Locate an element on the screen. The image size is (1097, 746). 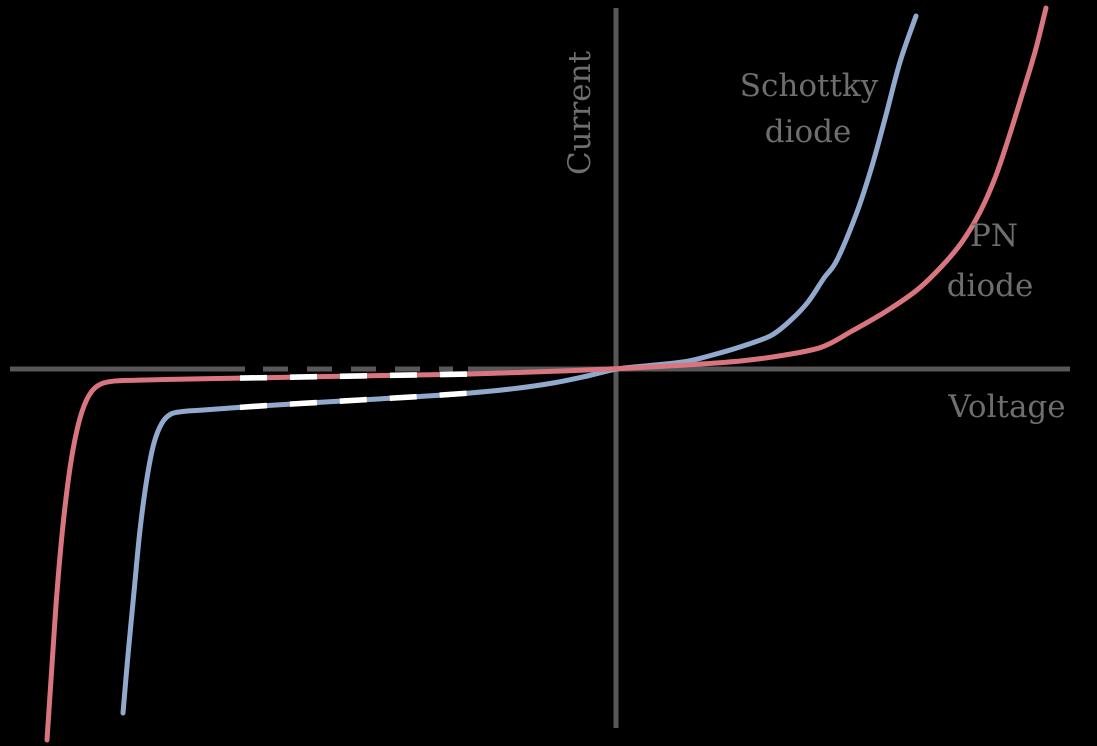
y-axis-label: Current is located at coordinates (580, 112).